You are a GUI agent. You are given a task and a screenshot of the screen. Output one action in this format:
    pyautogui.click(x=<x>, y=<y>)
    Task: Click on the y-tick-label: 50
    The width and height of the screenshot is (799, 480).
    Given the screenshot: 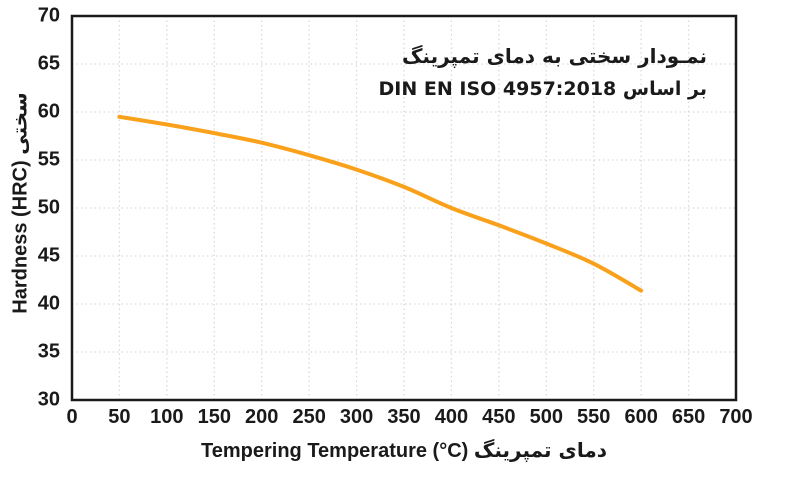 What is the action you would take?
    pyautogui.click(x=48, y=207)
    